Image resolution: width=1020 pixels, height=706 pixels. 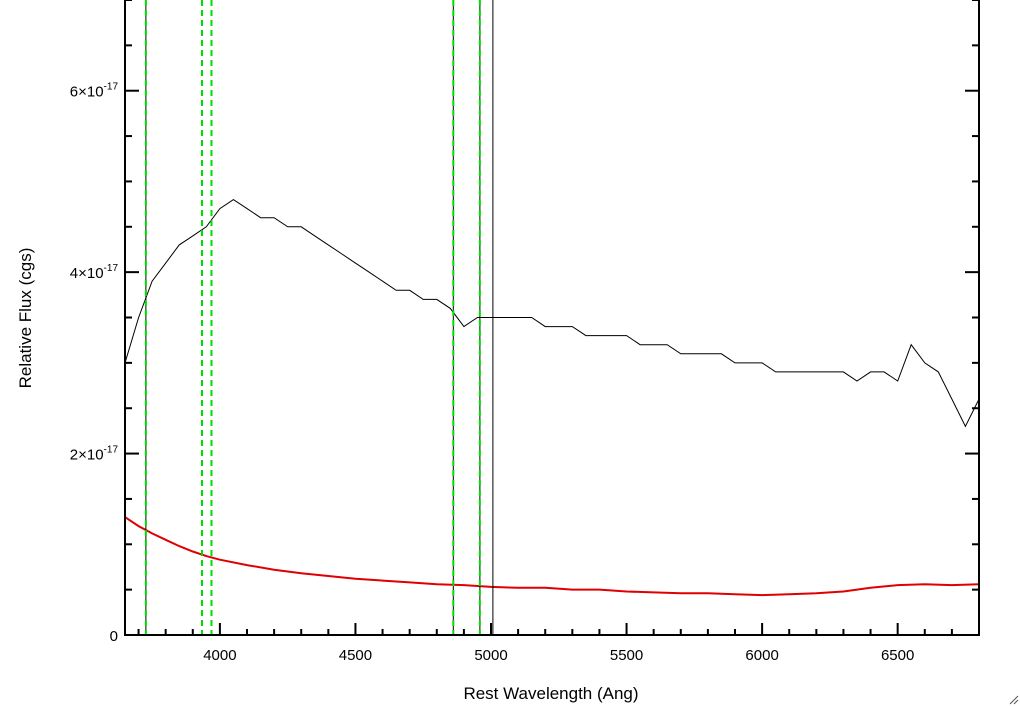 I want to click on x-axis-title: Rest Wavelength (Ang), so click(x=550, y=693).